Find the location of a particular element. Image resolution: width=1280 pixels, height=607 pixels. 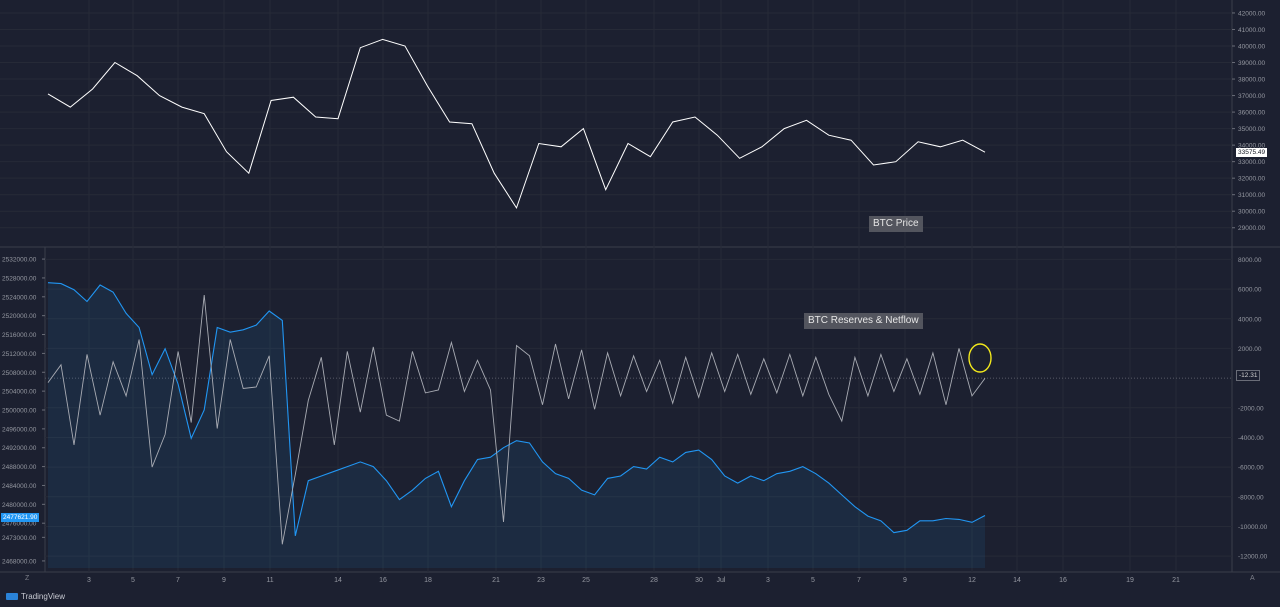

highlight-circle is located at coordinates (980, 358).